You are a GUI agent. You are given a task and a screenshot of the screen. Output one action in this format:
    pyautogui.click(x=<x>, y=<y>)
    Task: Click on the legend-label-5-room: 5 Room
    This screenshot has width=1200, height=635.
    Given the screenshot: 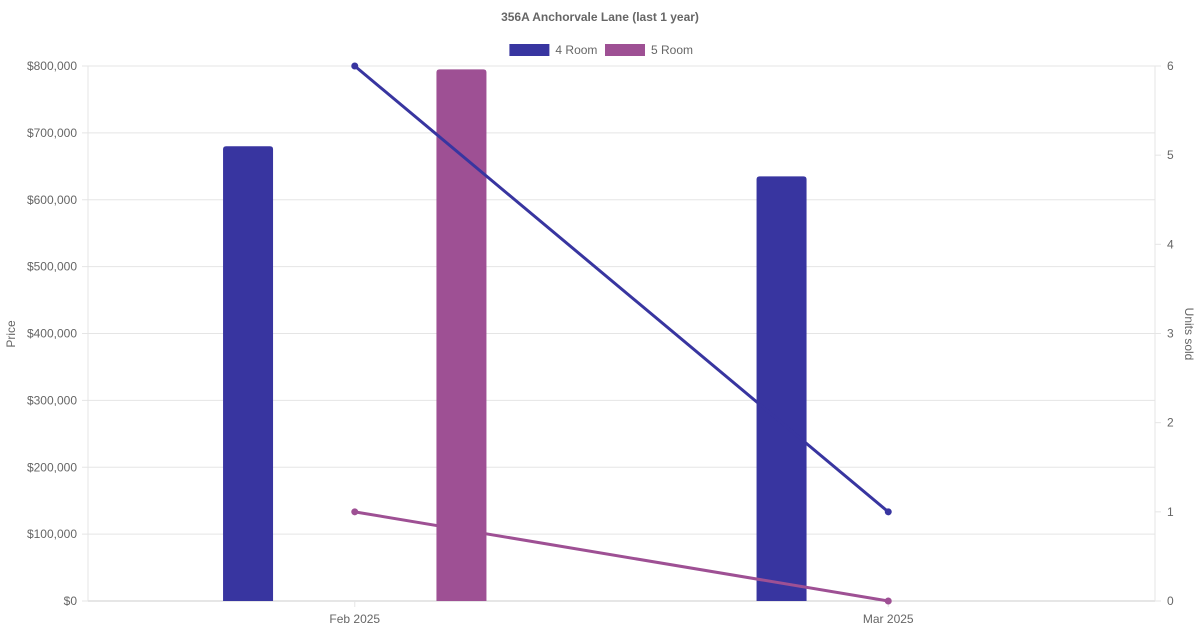 What is the action you would take?
    pyautogui.click(x=672, y=50)
    